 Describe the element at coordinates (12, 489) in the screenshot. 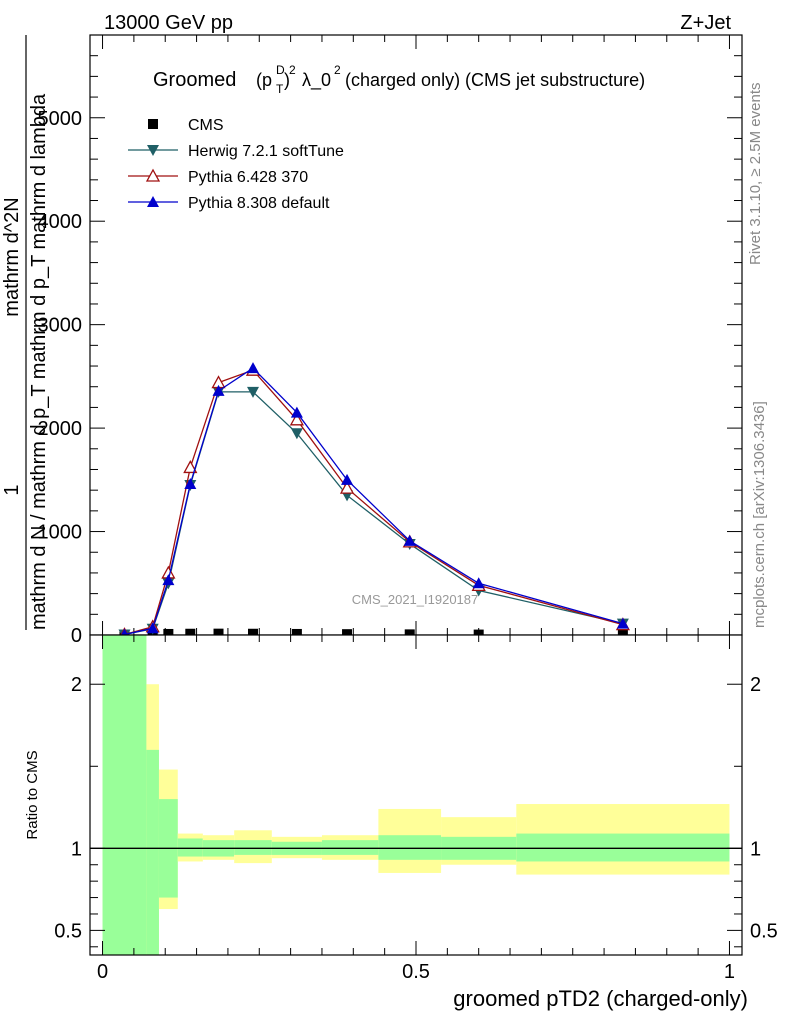

I see `ylabel-one: 1` at that location.